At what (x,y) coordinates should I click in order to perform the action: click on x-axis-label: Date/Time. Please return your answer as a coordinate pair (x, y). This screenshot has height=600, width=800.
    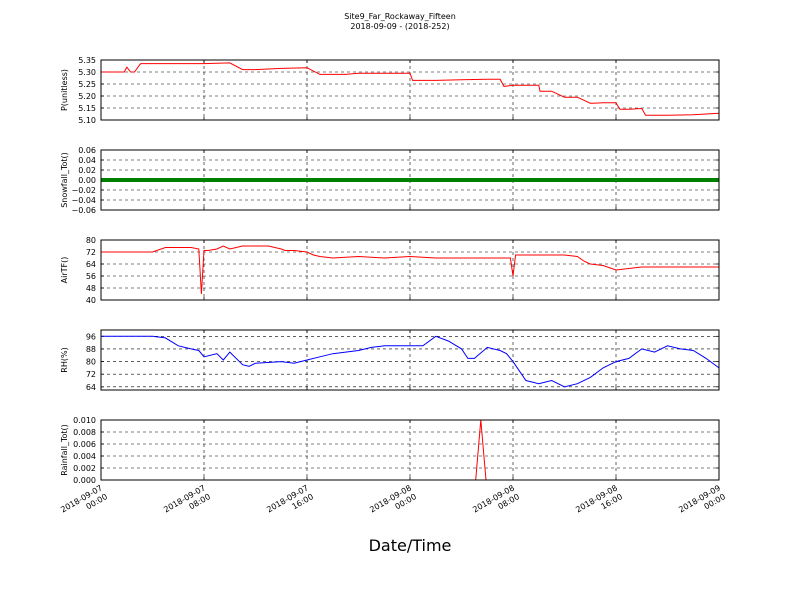
    Looking at the image, I should click on (410, 545).